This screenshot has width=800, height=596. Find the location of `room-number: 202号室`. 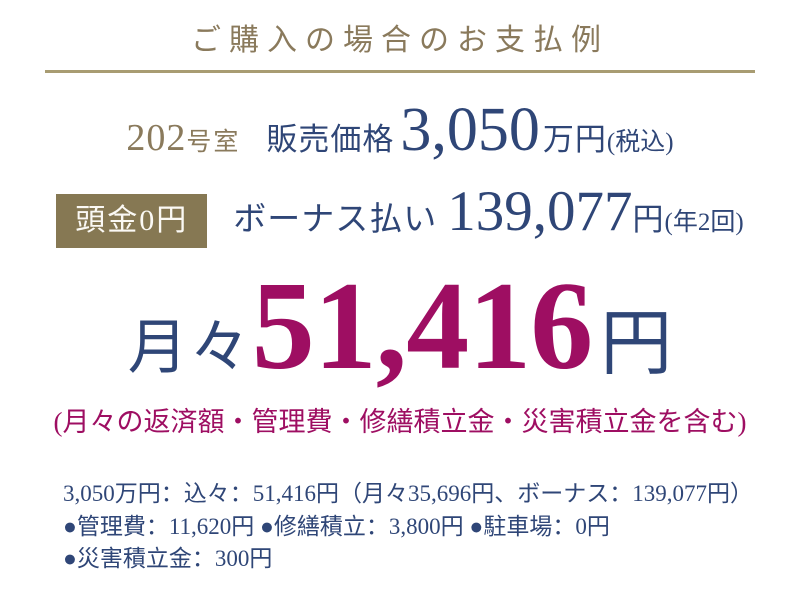

room-number: 202号室 is located at coordinates (183, 138).